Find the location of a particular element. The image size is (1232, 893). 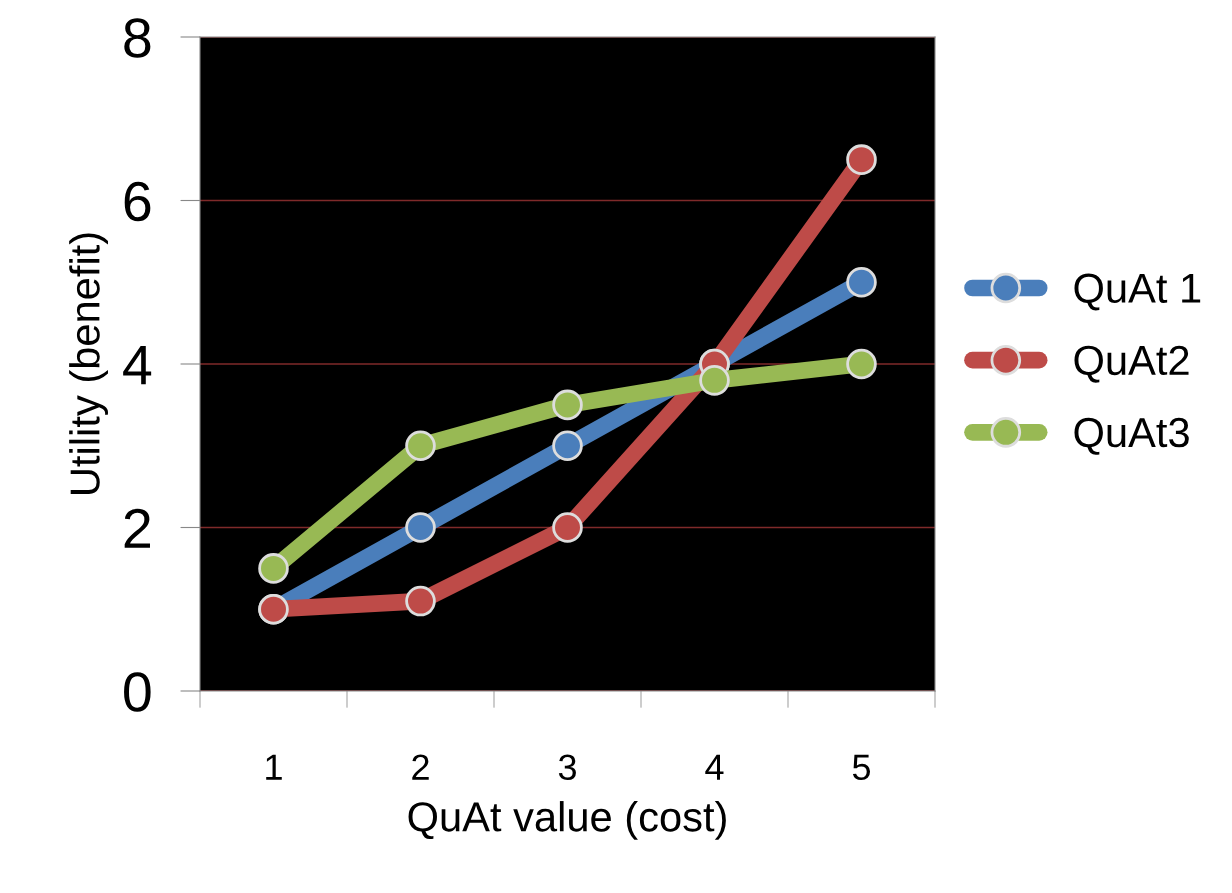

x-axis-title: QuAt value (cost) is located at coordinates (567, 820).